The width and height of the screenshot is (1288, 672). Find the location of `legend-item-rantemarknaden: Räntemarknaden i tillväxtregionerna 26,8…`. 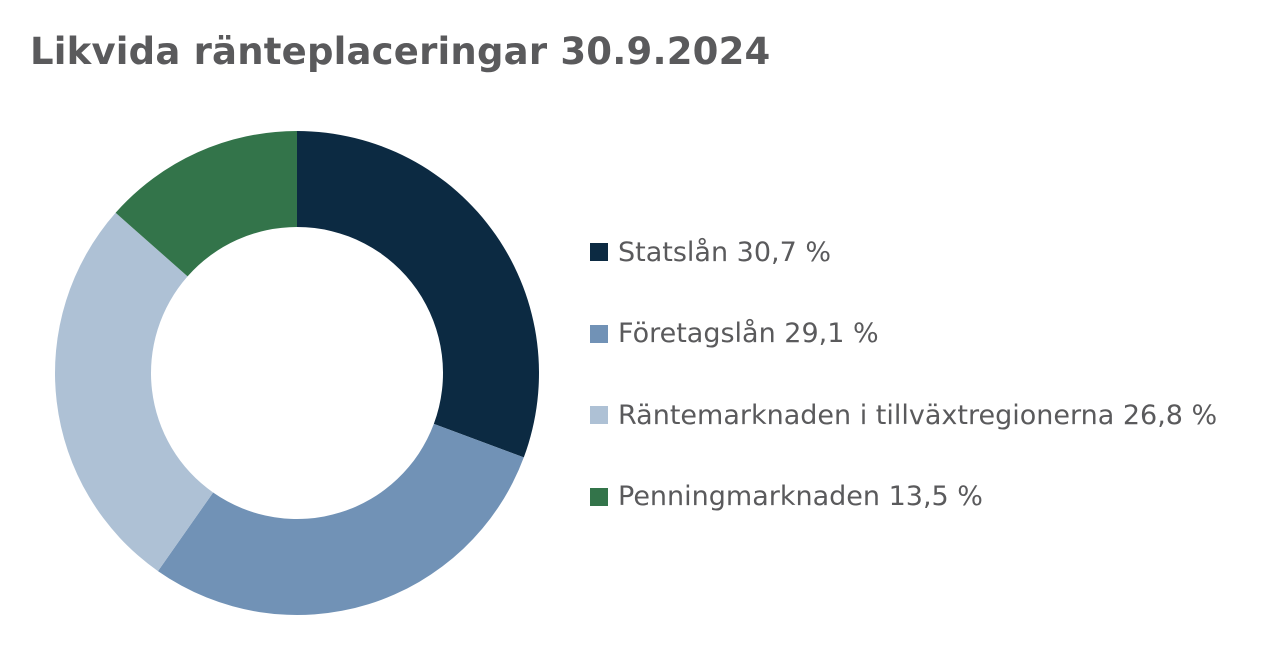

legend-item-rantemarknaden: Räntemarknaden i tillväxtregionerna 26,8… is located at coordinates (903, 415).